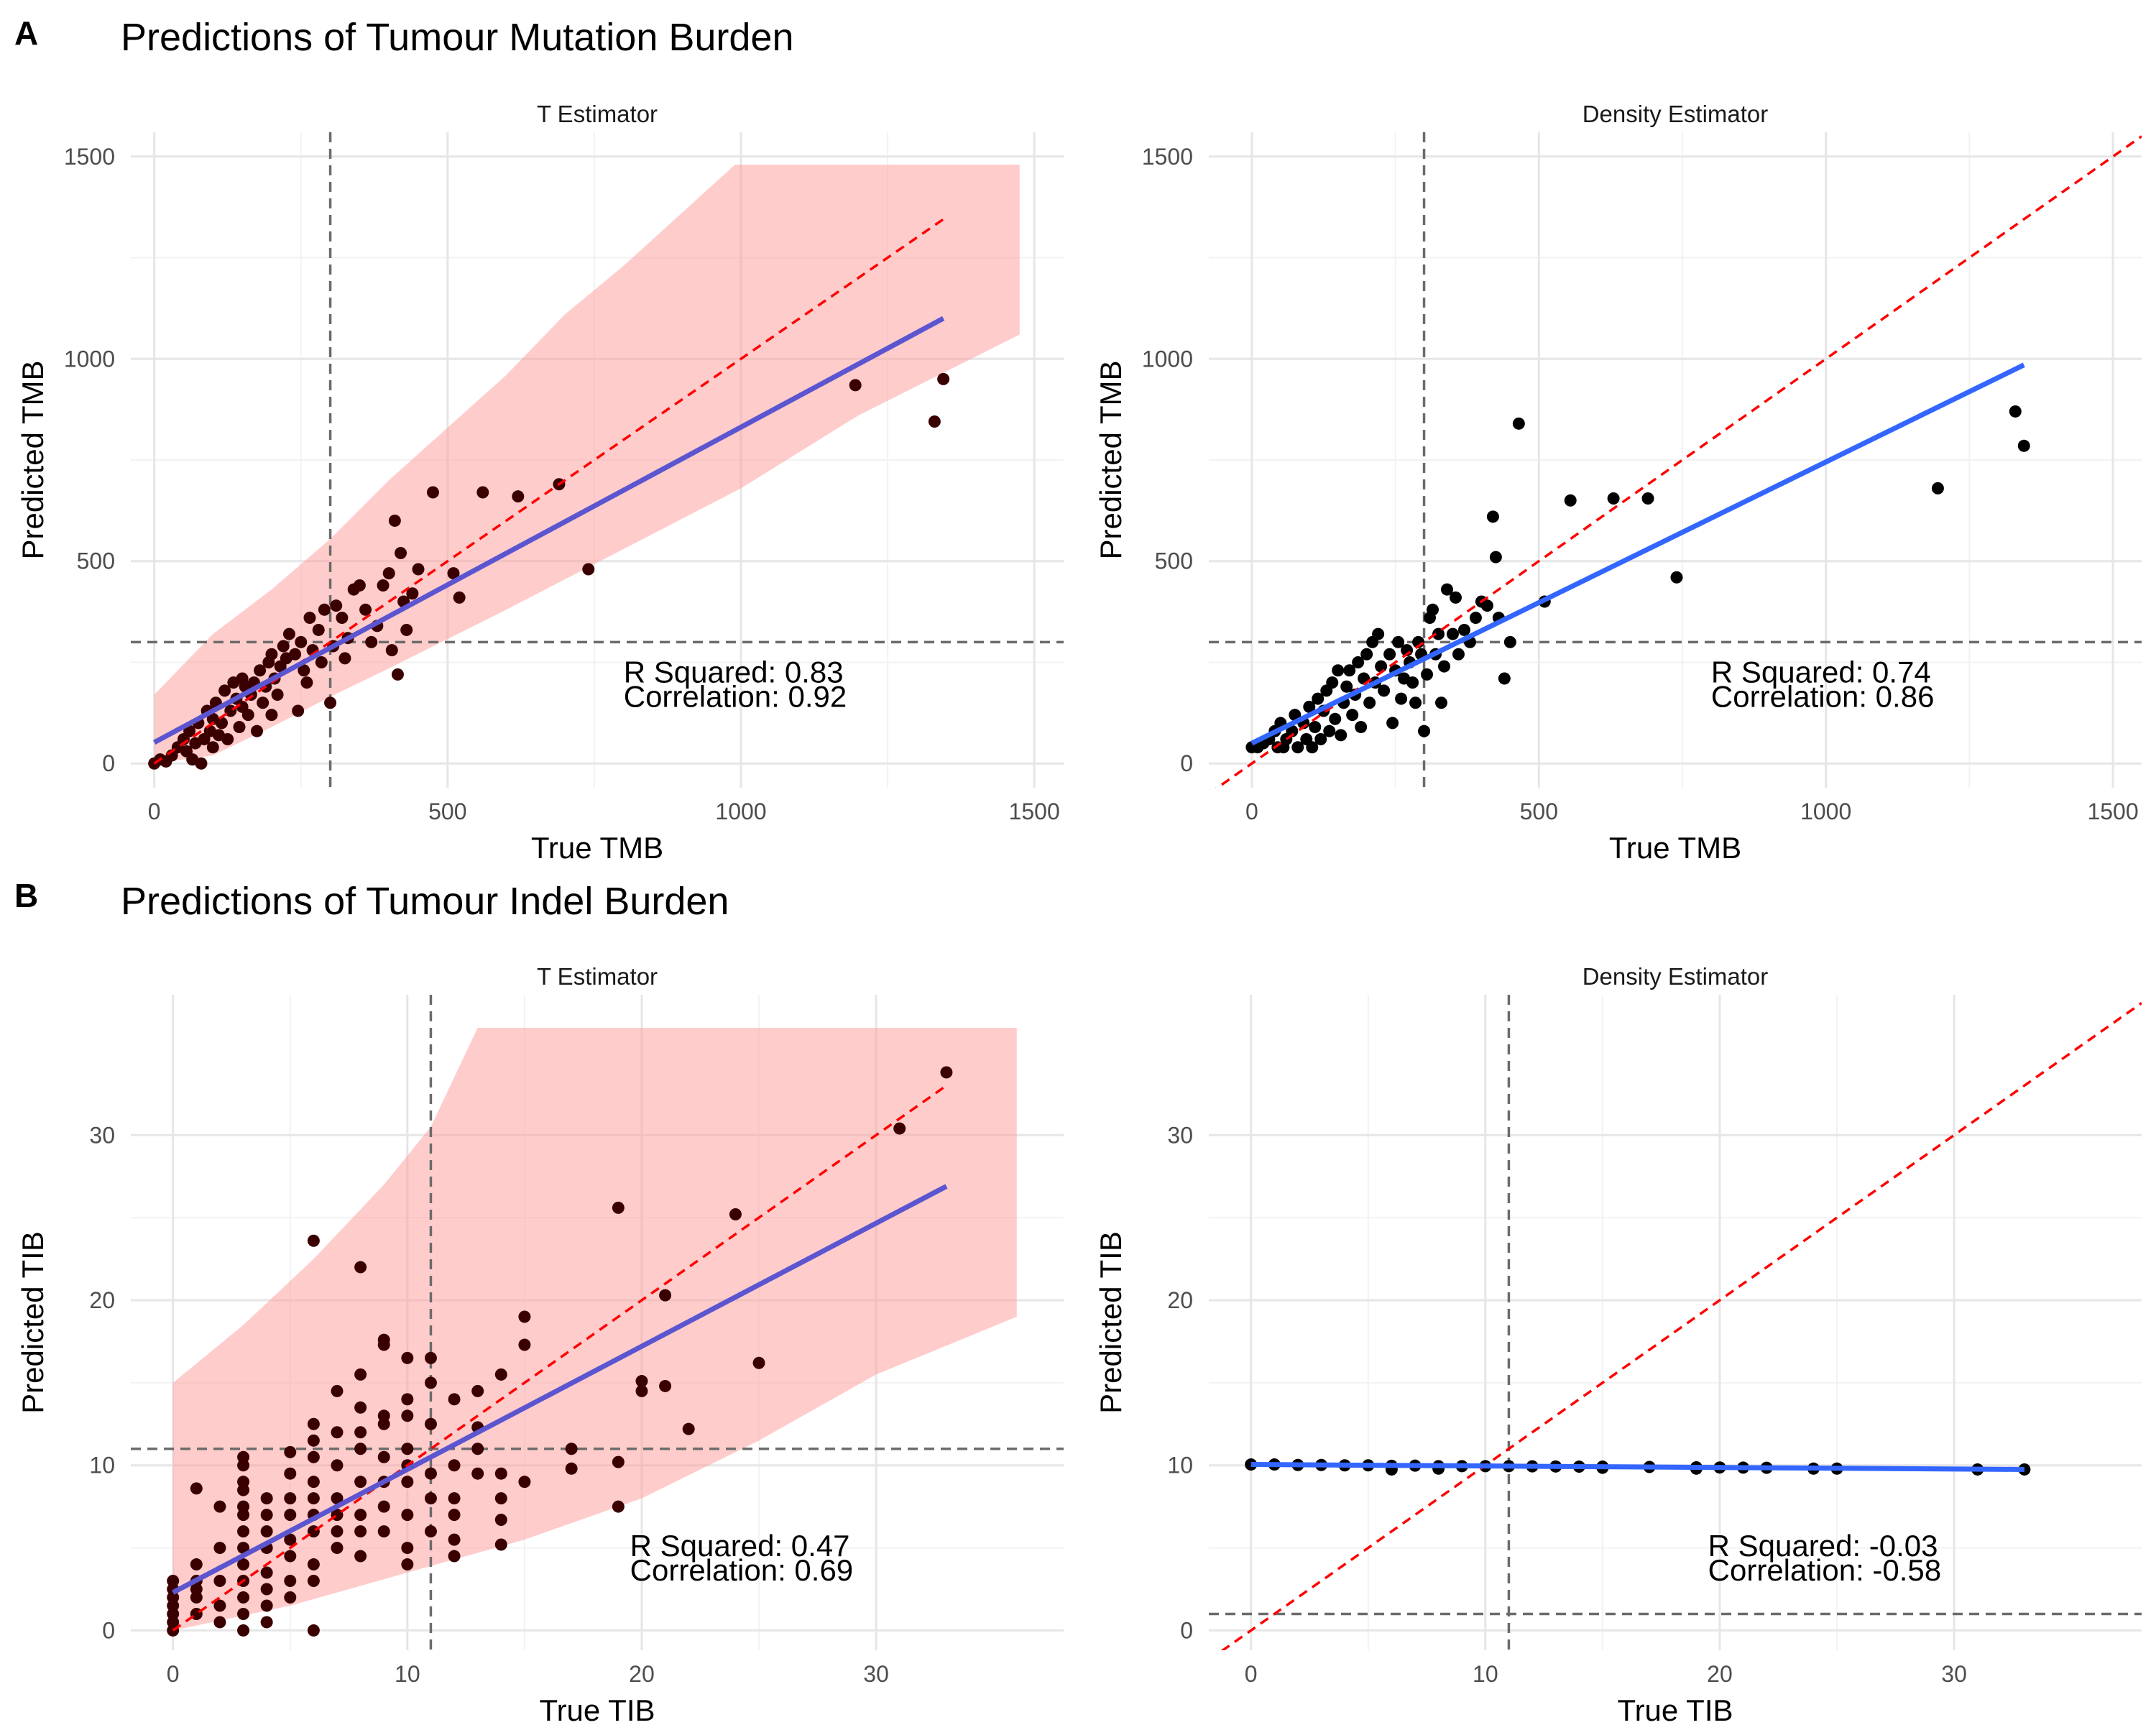 This screenshot has height=1725, width=2156. Describe the element at coordinates (1539, 811) in the screenshot. I see `x-tick-label: 500` at that location.